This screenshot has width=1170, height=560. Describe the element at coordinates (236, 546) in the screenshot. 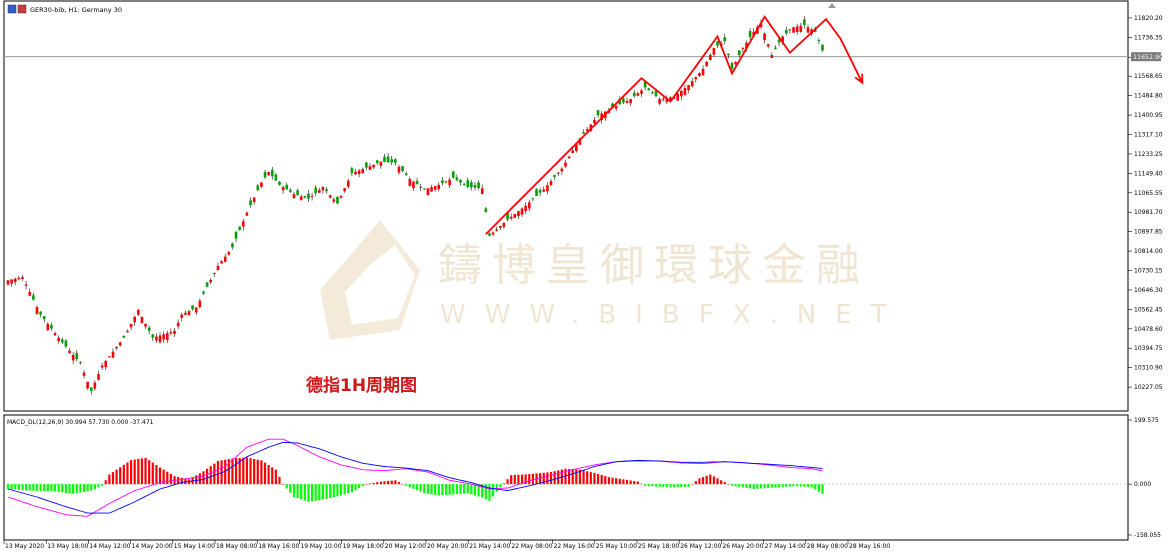

I see `time-tick-label: 18 May 08:00` at that location.